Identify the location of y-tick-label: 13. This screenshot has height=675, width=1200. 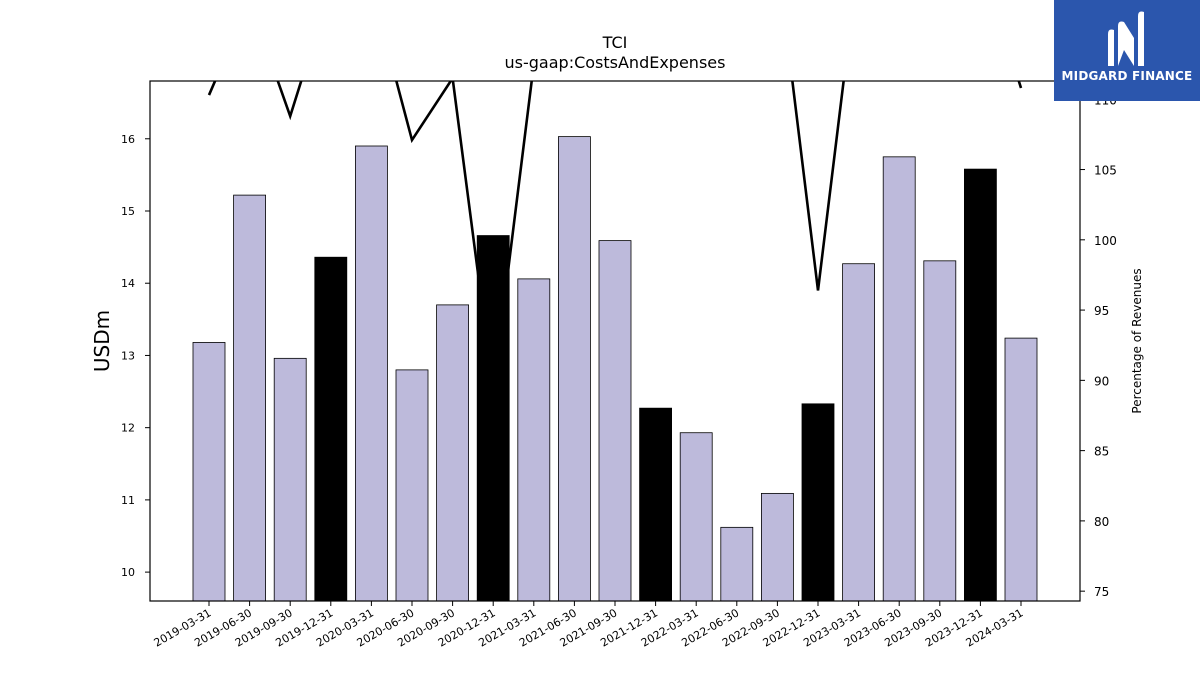
(128, 355).